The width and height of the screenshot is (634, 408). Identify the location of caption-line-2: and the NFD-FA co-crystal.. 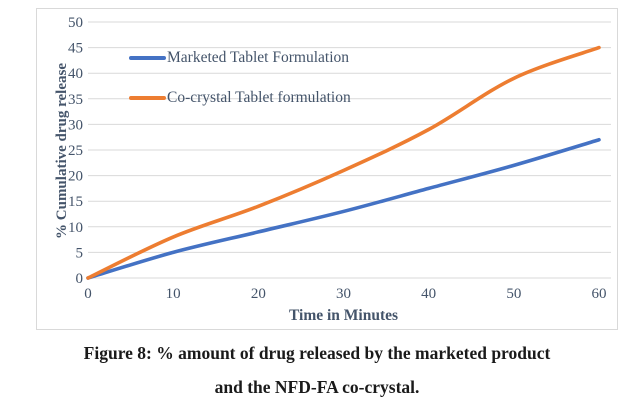
(317, 387).